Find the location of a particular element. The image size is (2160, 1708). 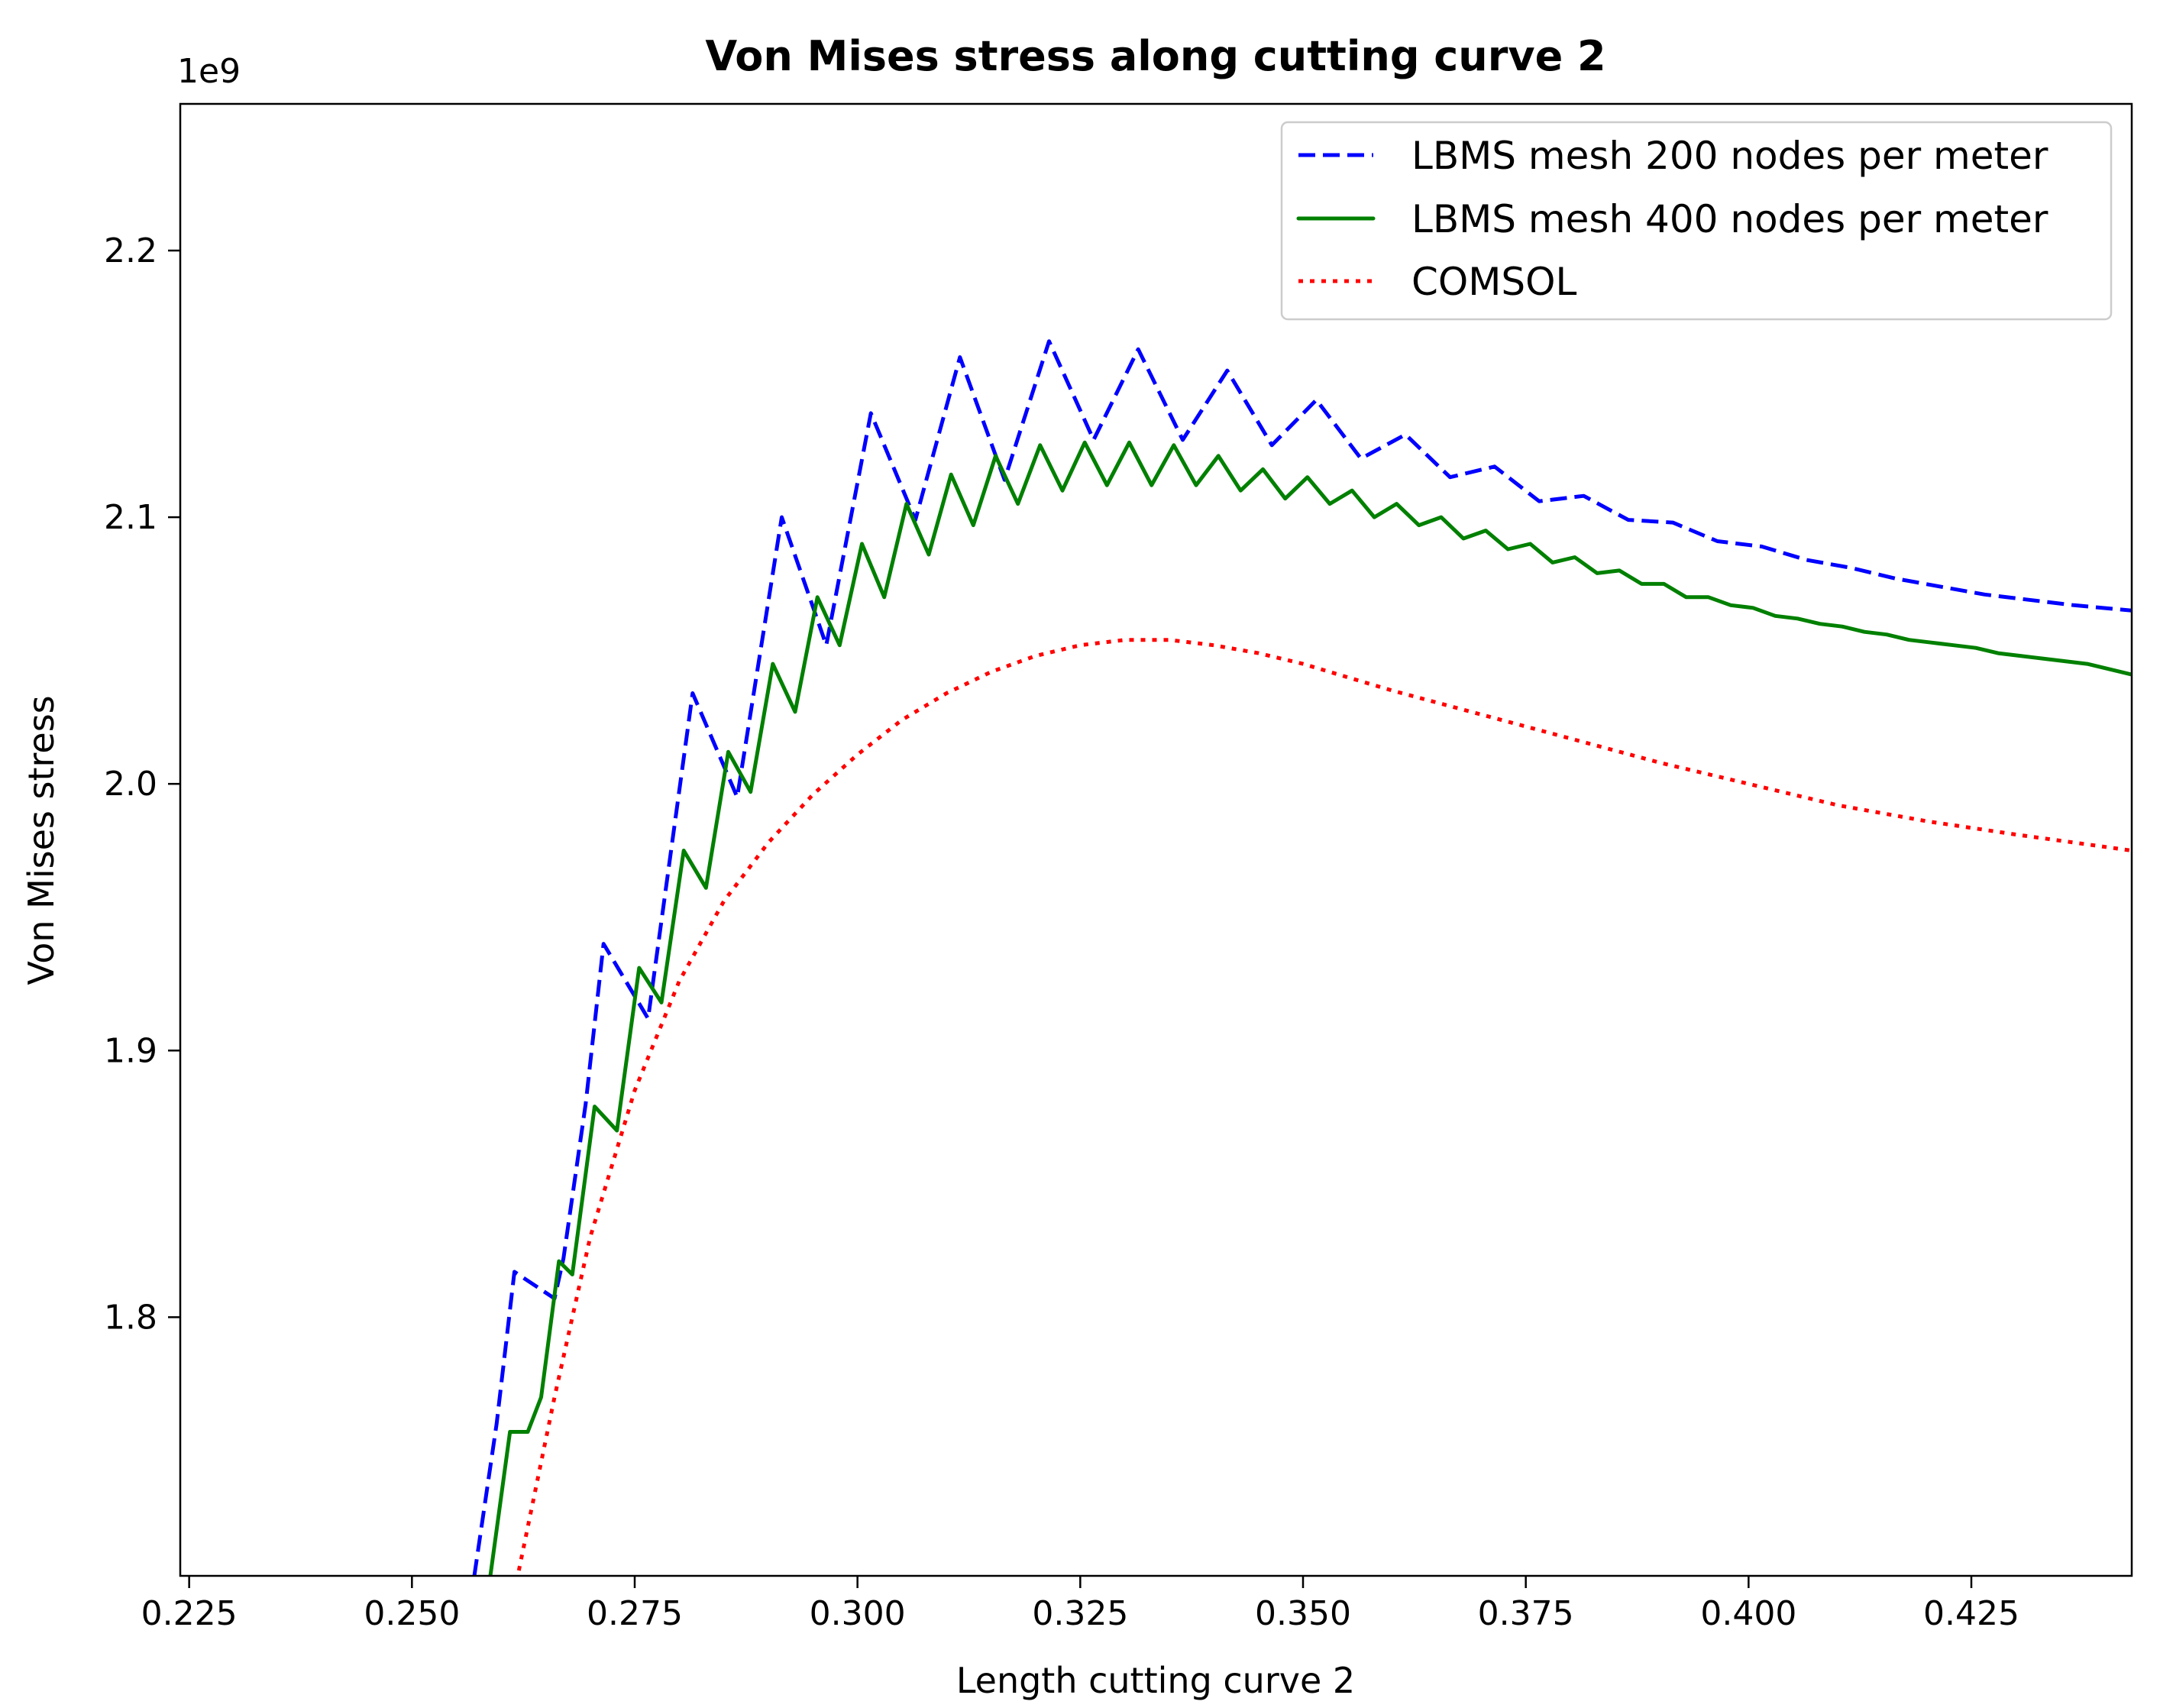

x-tick-label: 0.425 is located at coordinates (1971, 1613).